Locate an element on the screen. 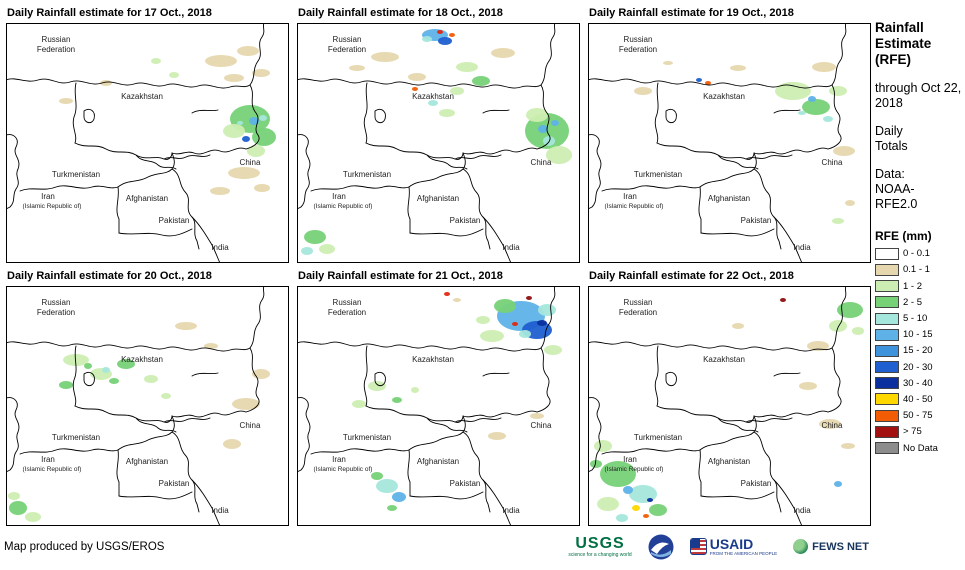 This screenshot has width=965, height=570. sidebar-through-date: through Oct 22, 2018 is located at coordinates (918, 95).